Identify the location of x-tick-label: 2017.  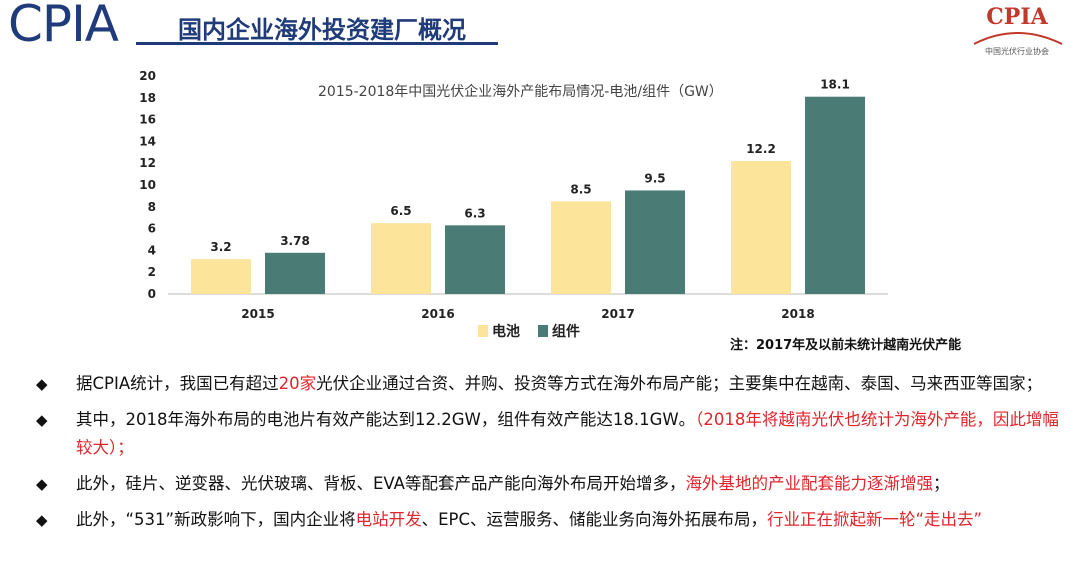
(617, 314).